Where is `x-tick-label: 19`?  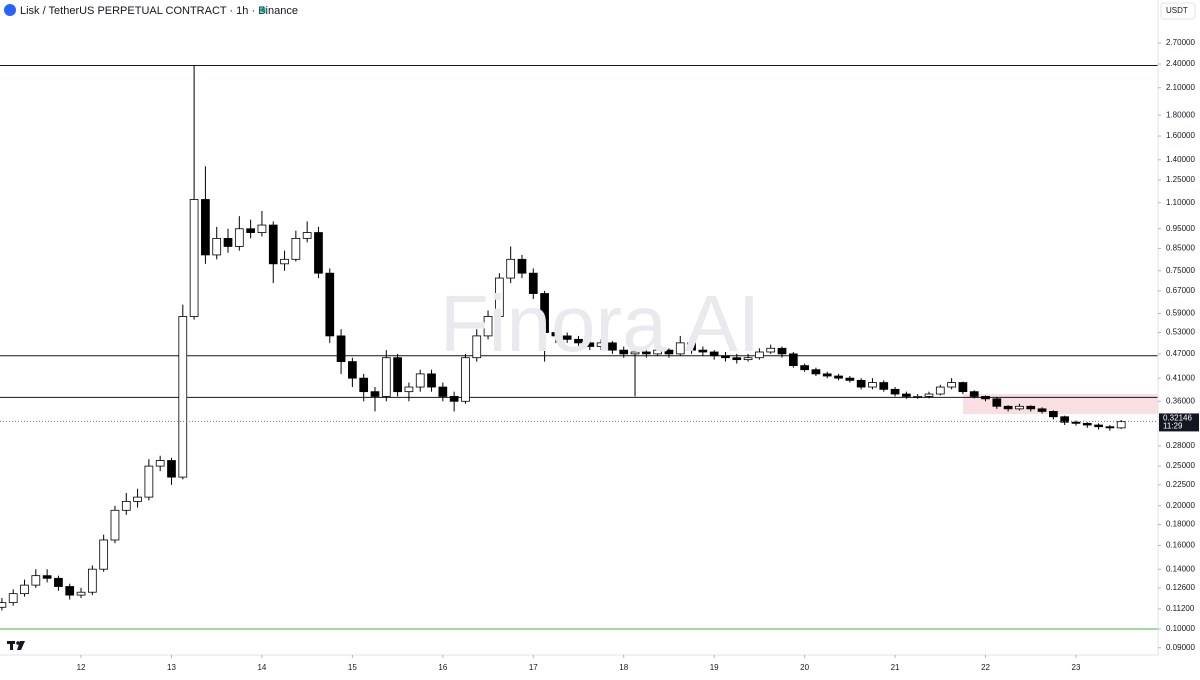 x-tick-label: 19 is located at coordinates (714, 667).